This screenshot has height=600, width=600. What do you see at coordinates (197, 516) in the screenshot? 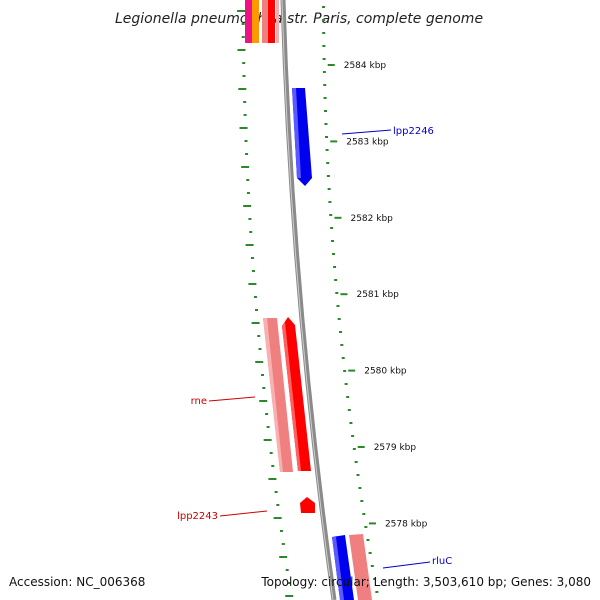
I see `gene-label-lpp2243: lpp2243` at bounding box center [197, 516].